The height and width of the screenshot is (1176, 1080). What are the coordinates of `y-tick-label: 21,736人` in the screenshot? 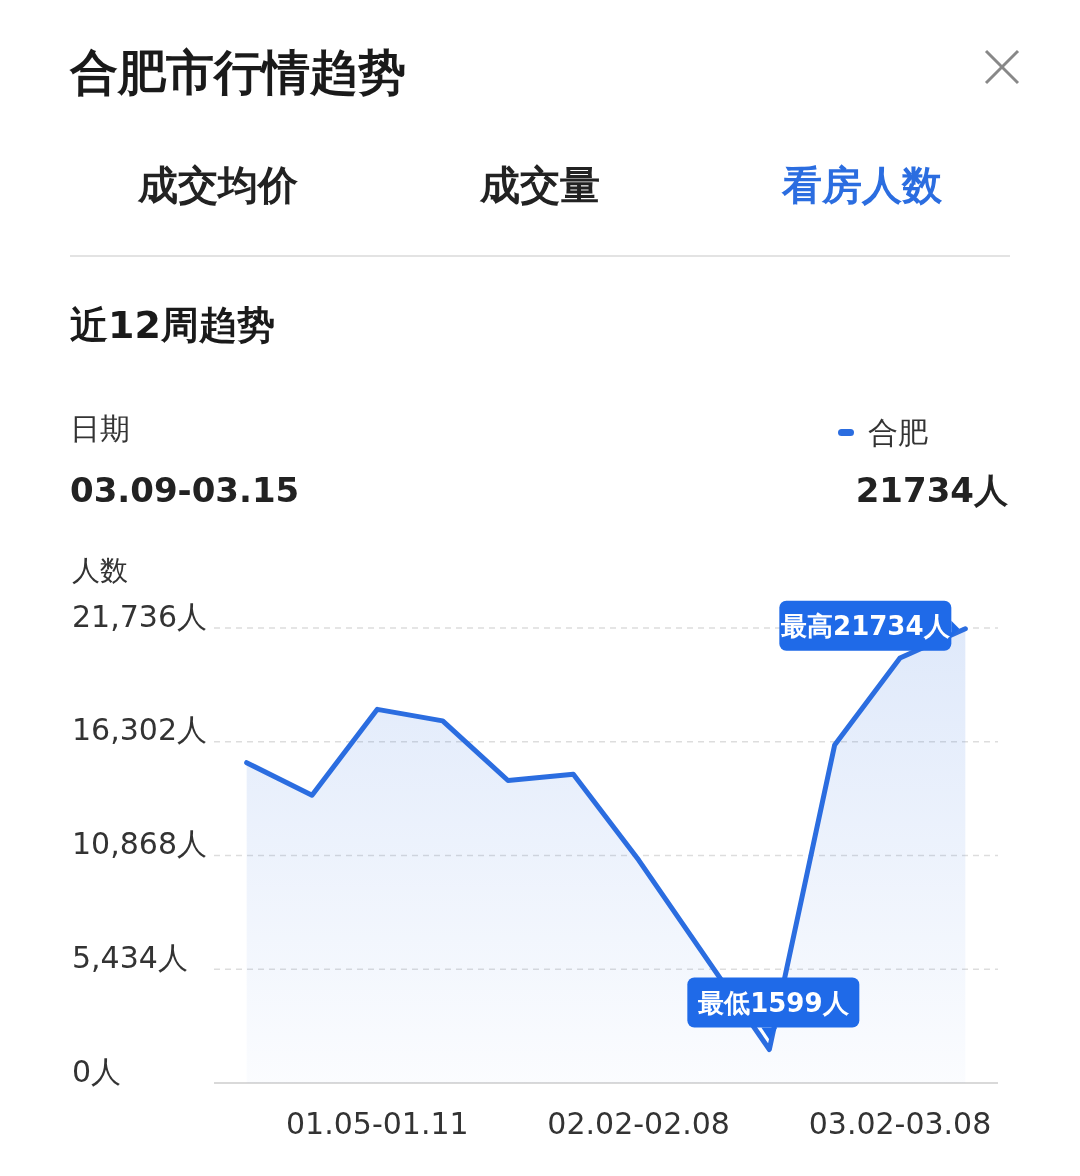 It's located at (139, 616).